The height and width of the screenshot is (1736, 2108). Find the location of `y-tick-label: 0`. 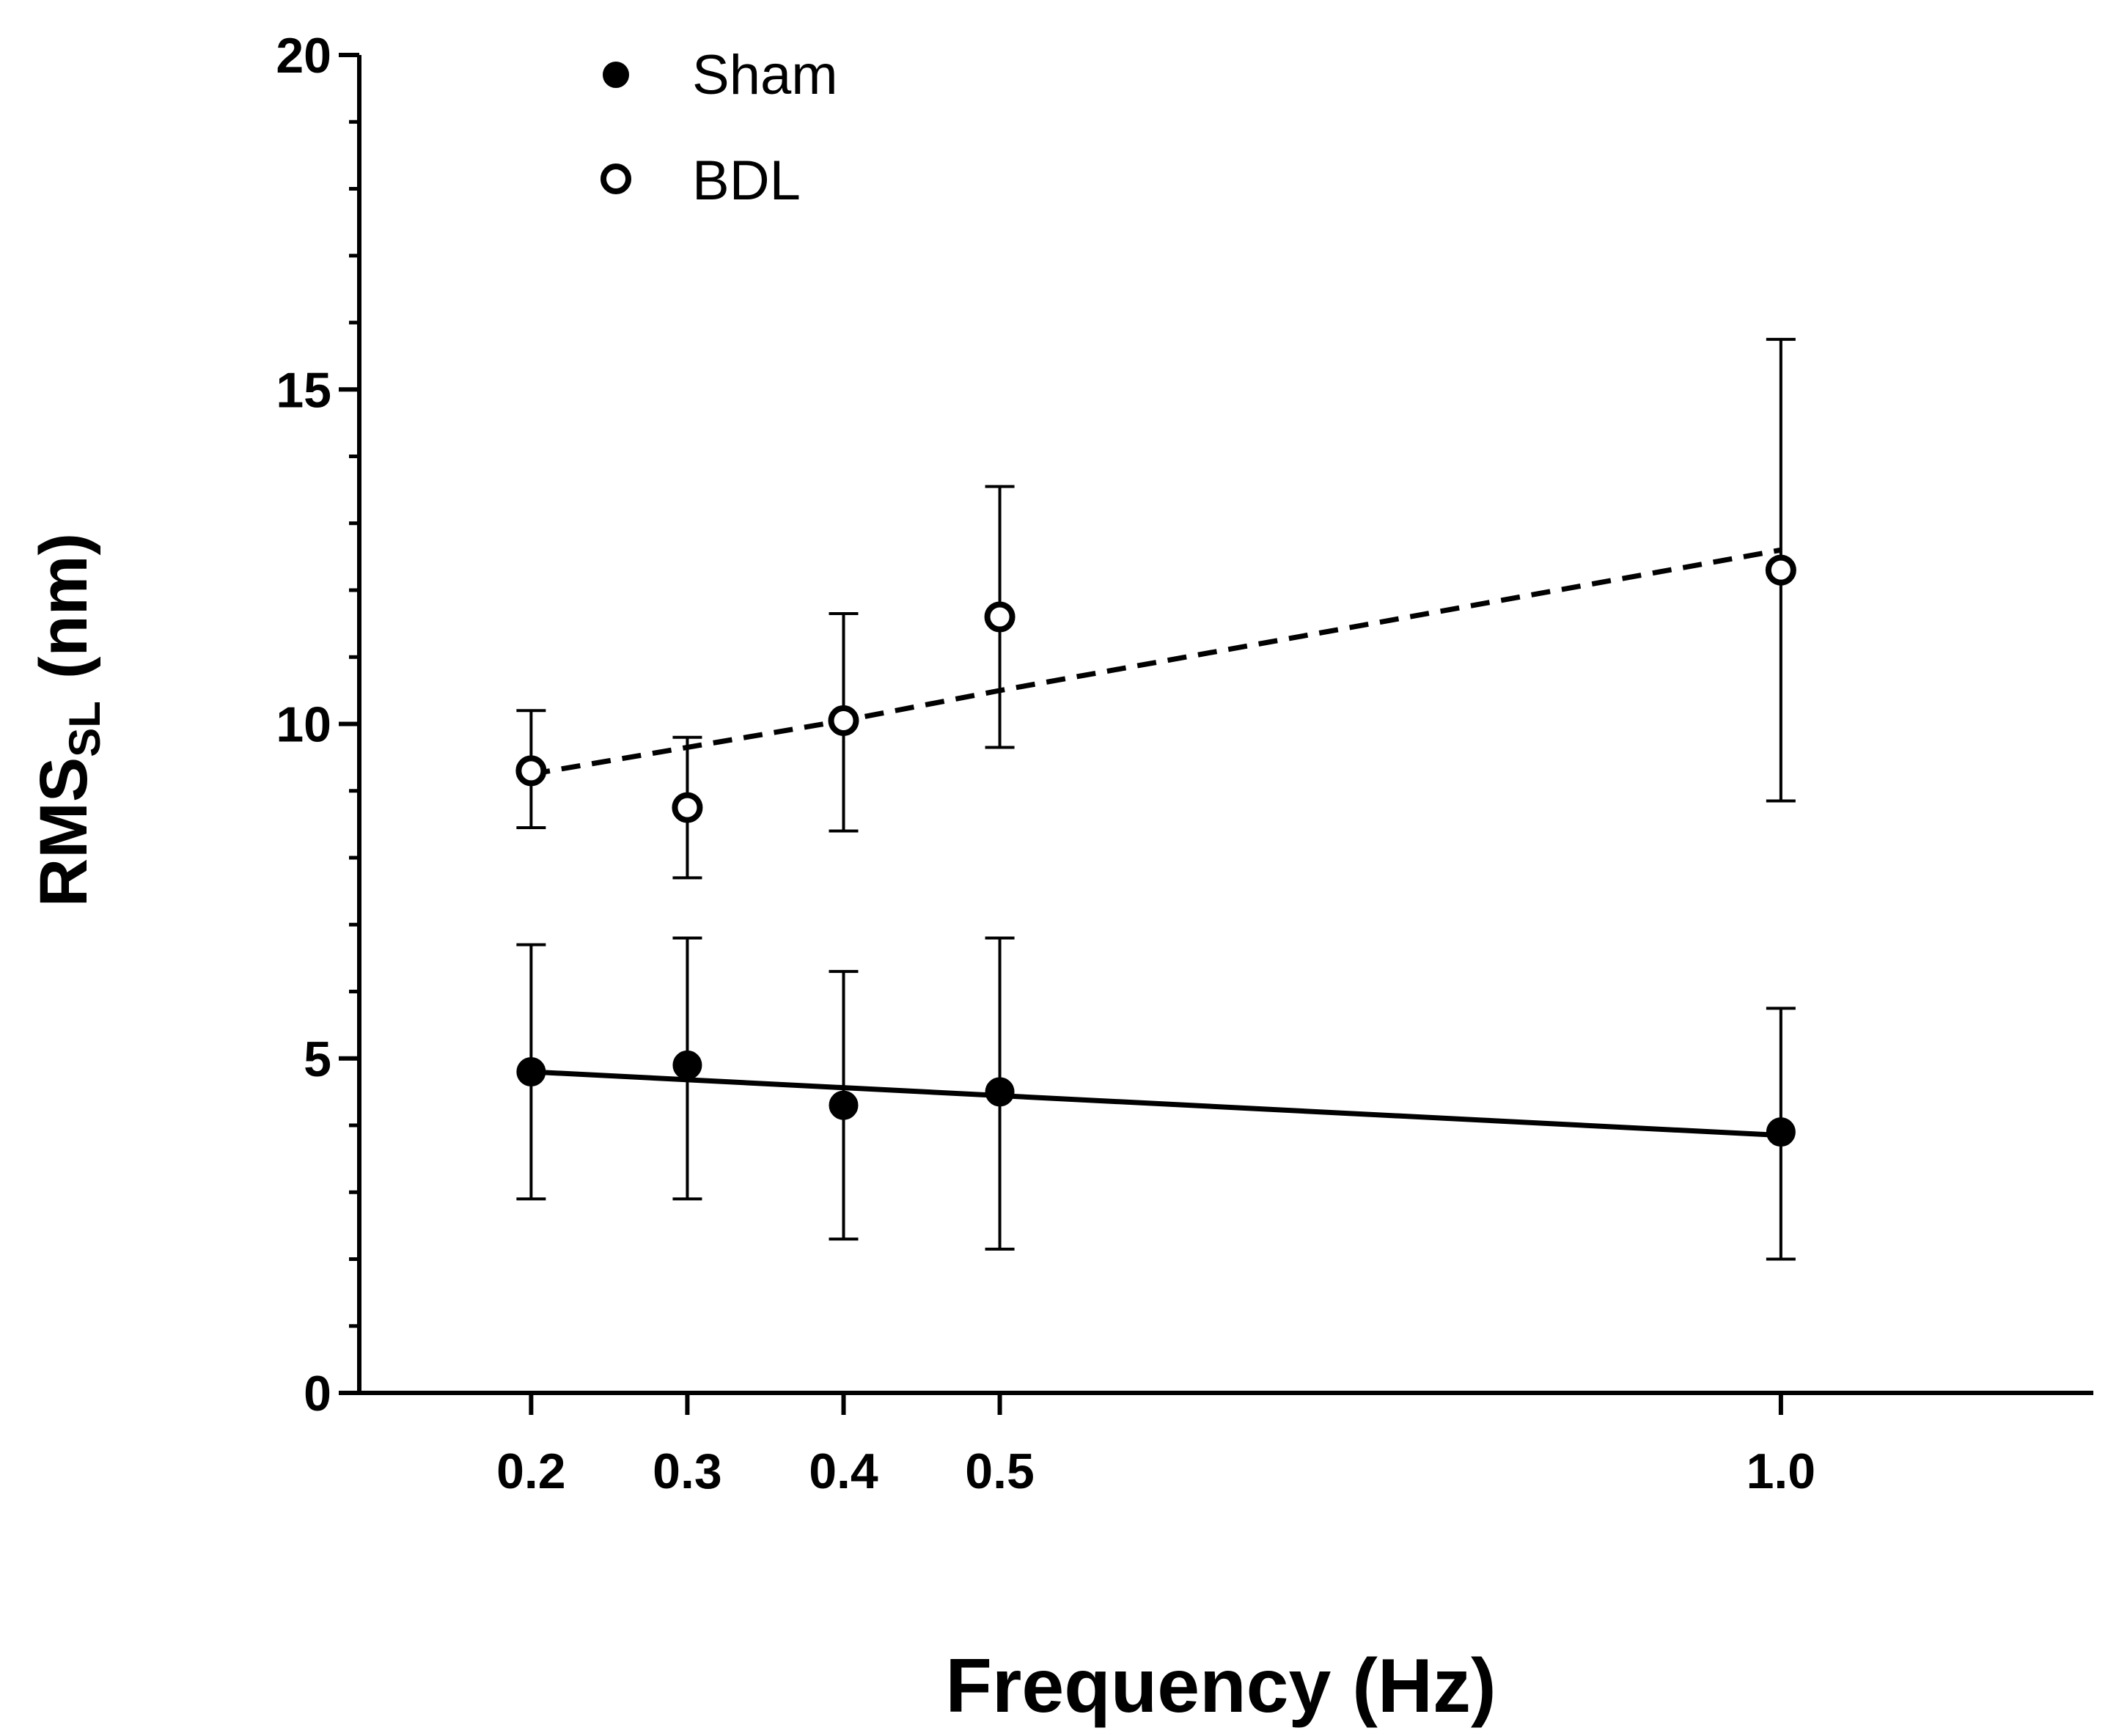

y-tick-label: 0 is located at coordinates (317, 1394).